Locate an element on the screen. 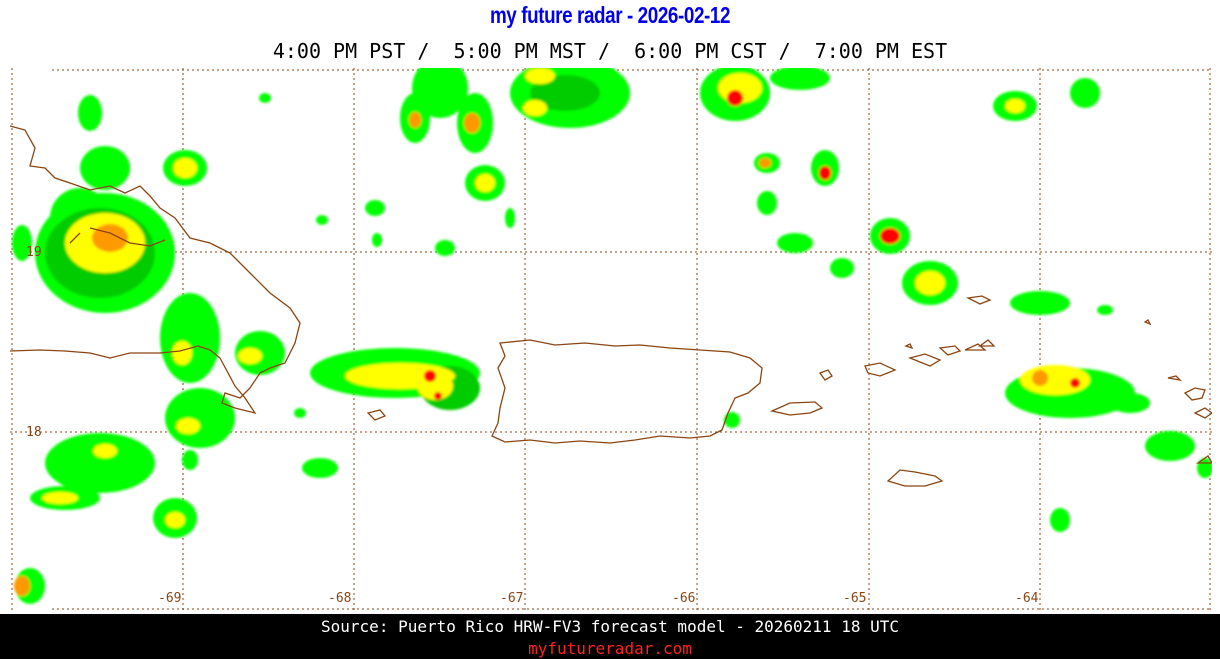 This screenshot has height=659, width=1220. echo-northeast is located at coordinates (906, 191).